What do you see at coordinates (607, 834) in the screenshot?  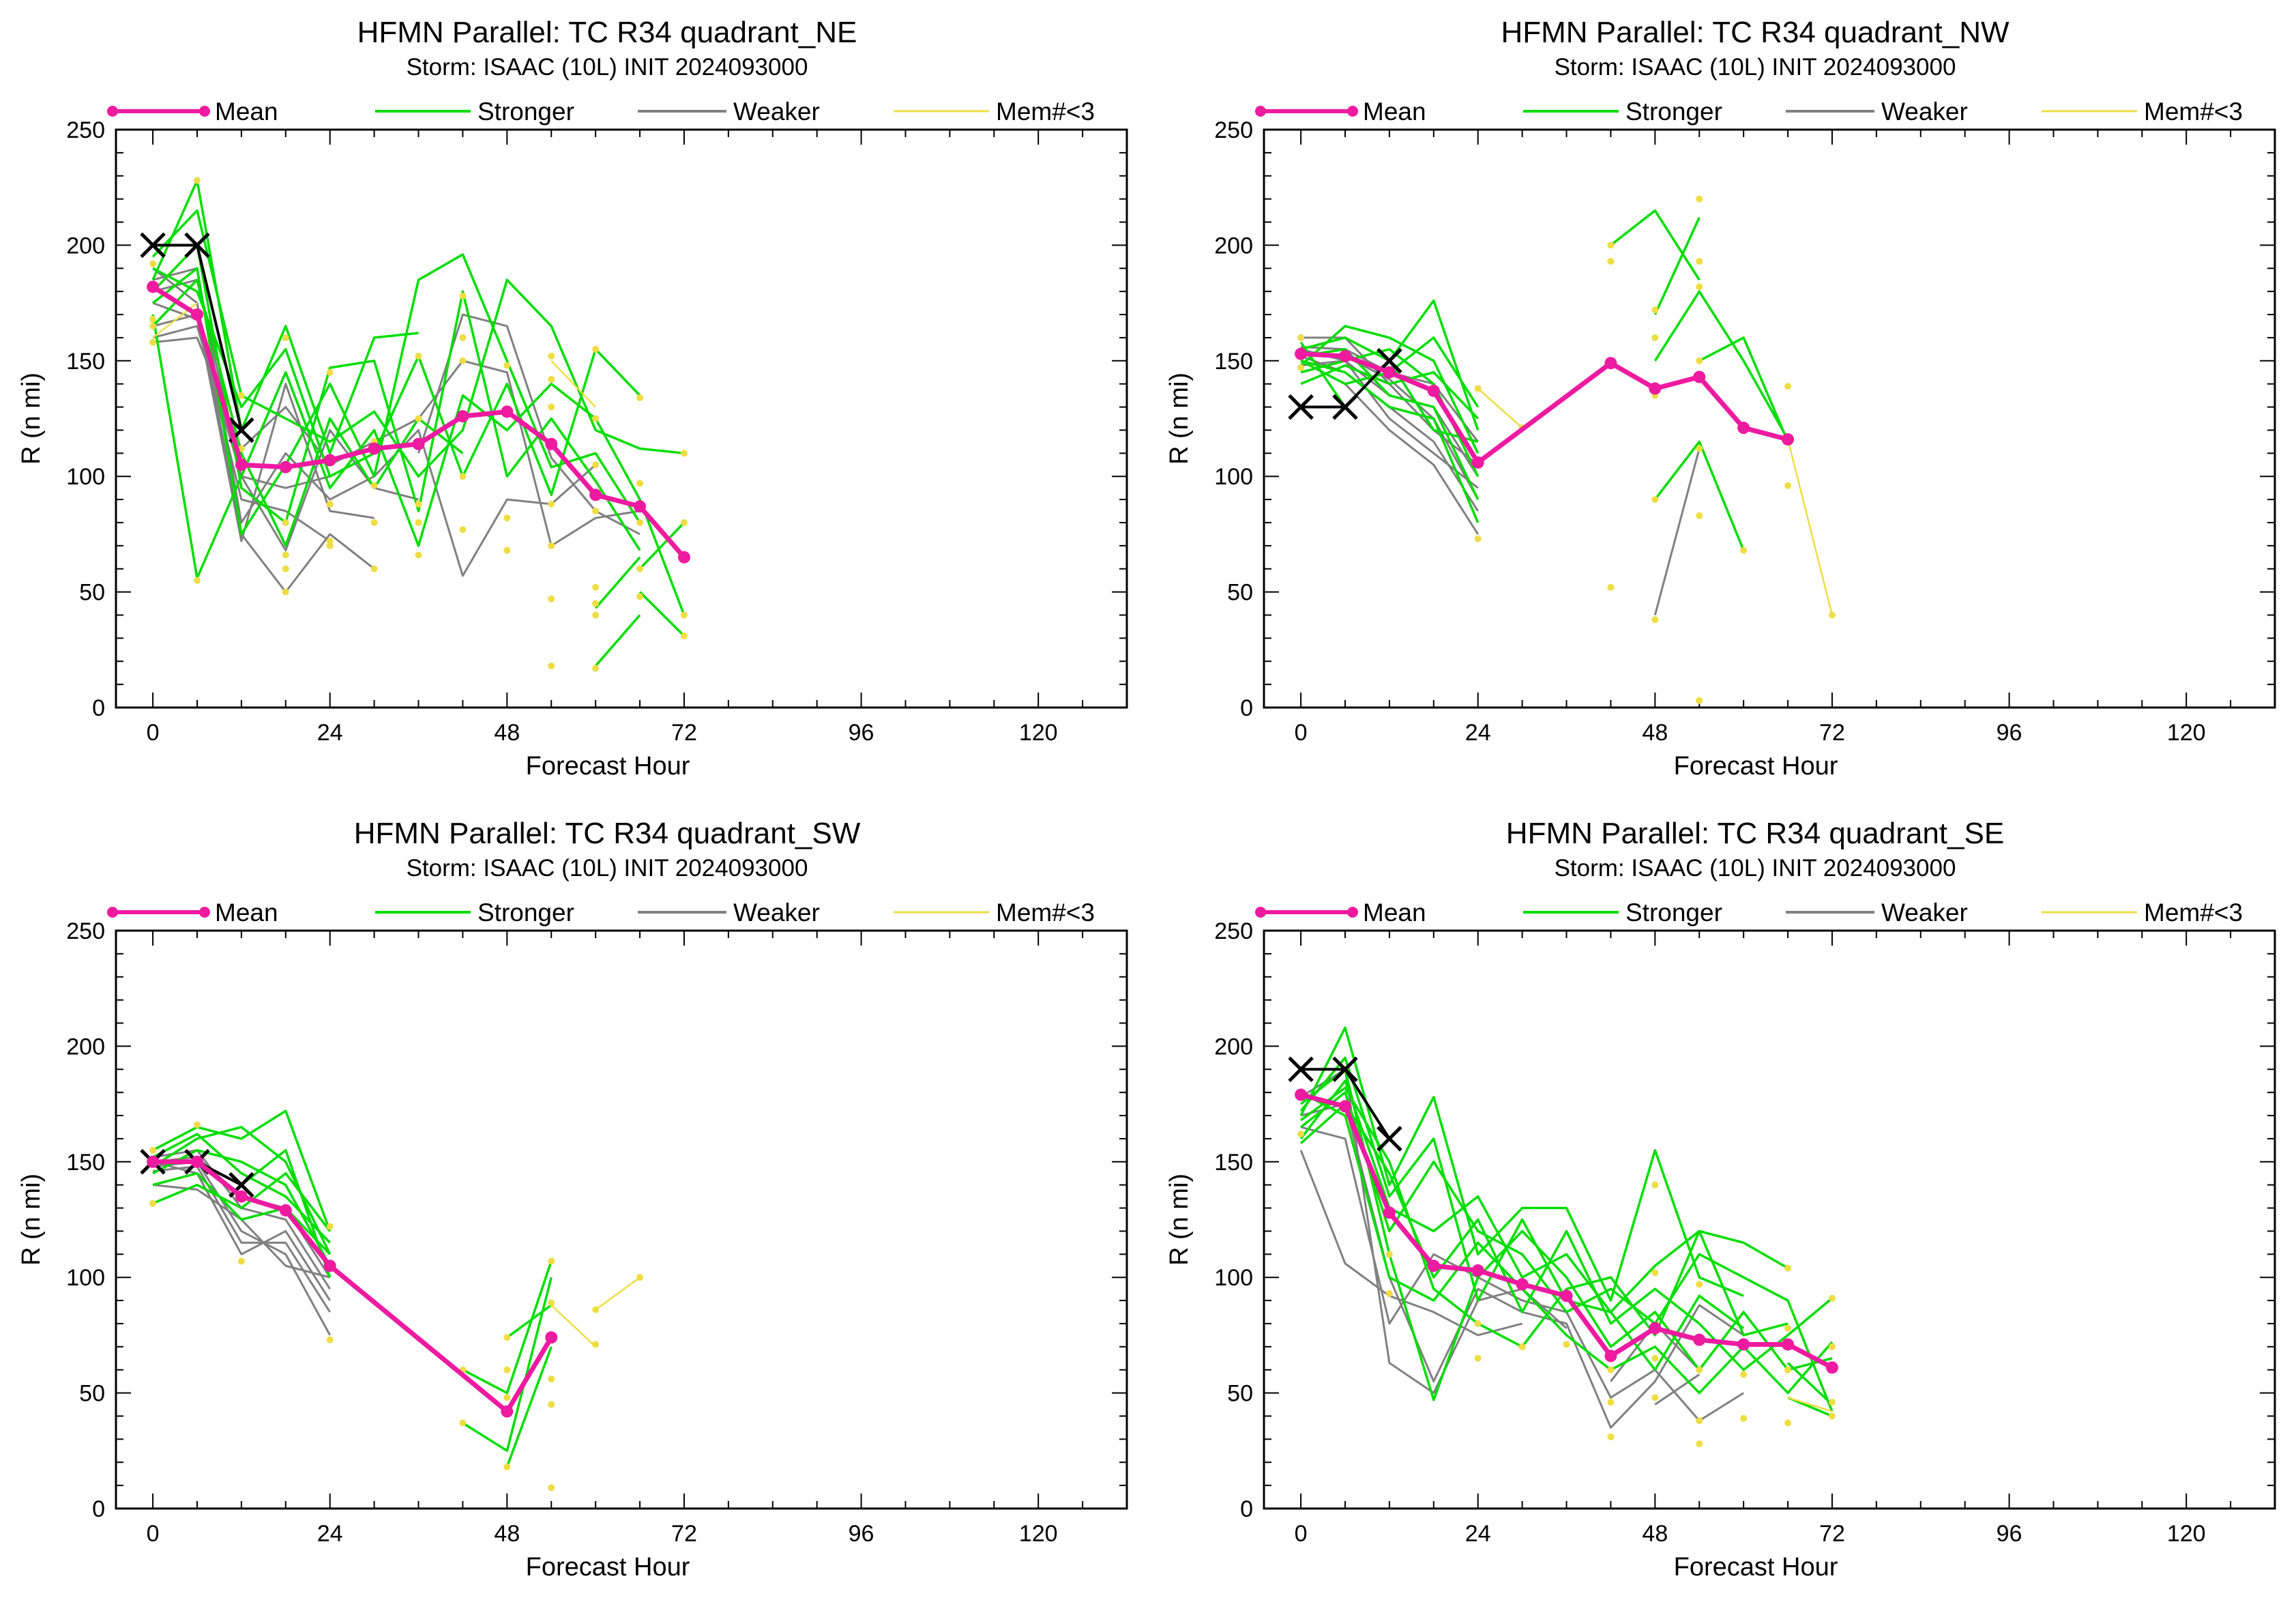 I see `chart-title: HFMN Parallel: TC R34 quadrant_SW` at bounding box center [607, 834].